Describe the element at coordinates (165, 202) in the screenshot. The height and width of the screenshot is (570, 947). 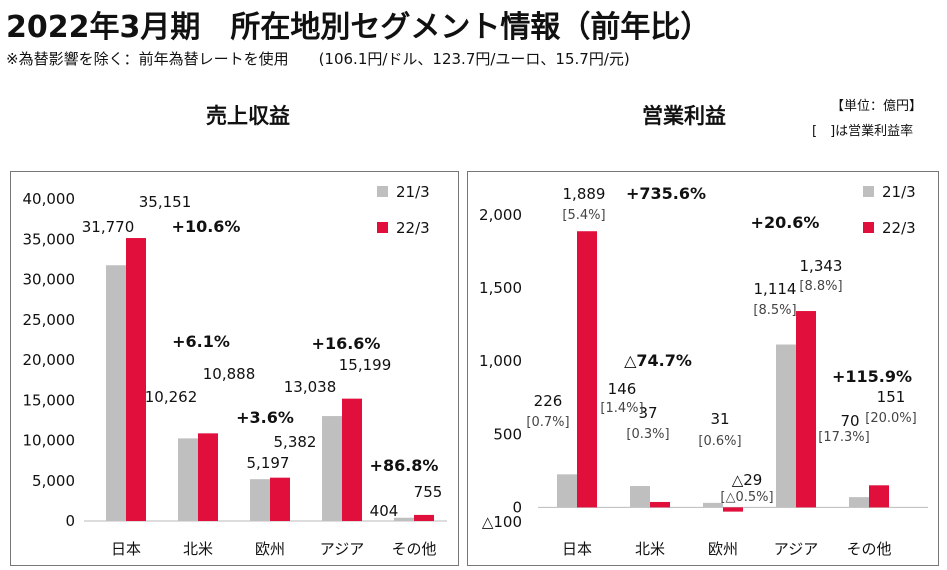
I see `value-label-22-3: 35,151` at that location.